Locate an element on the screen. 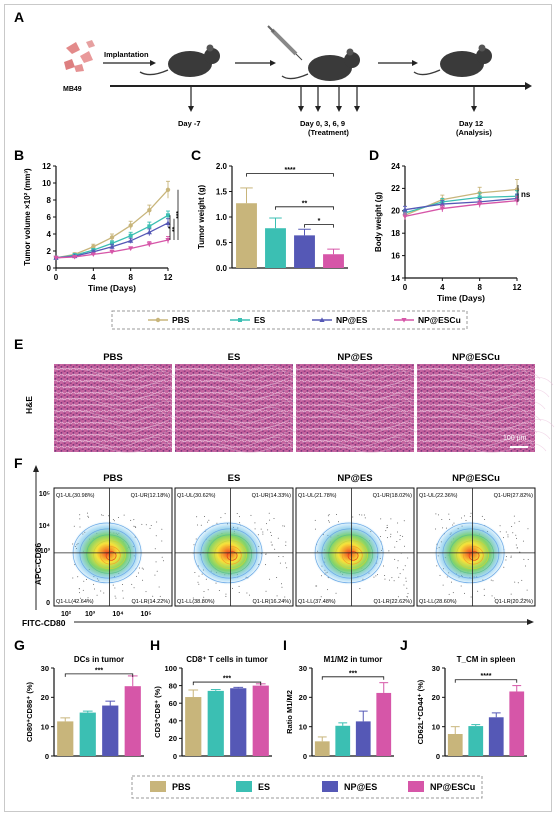 Image resolution: width=556 pixels, height=816 pixels. y-axis-title: CD80⁺CD86⁺ (%) is located at coordinates (29, 711).